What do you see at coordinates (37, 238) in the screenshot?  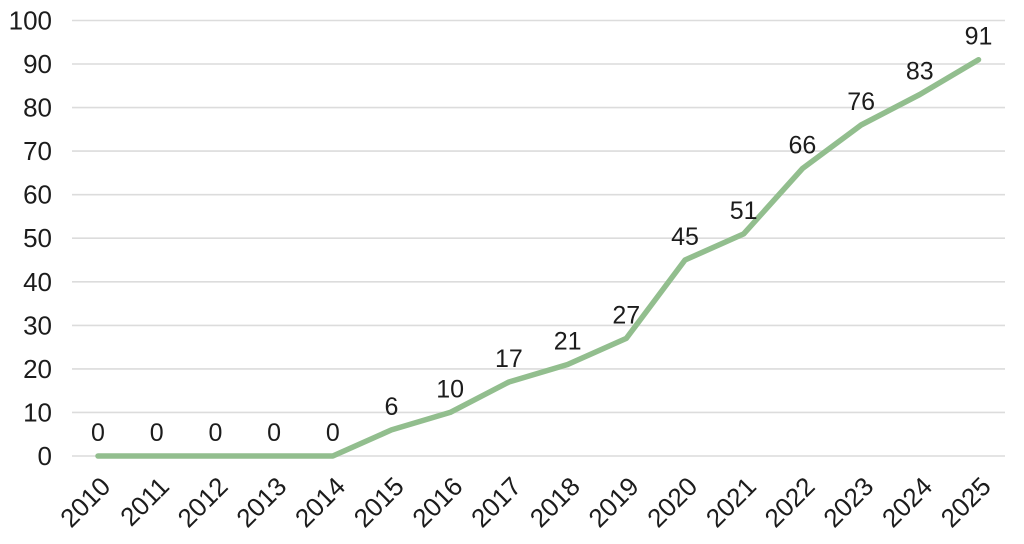 I see `y-axis-tick-label: 50` at bounding box center [37, 238].